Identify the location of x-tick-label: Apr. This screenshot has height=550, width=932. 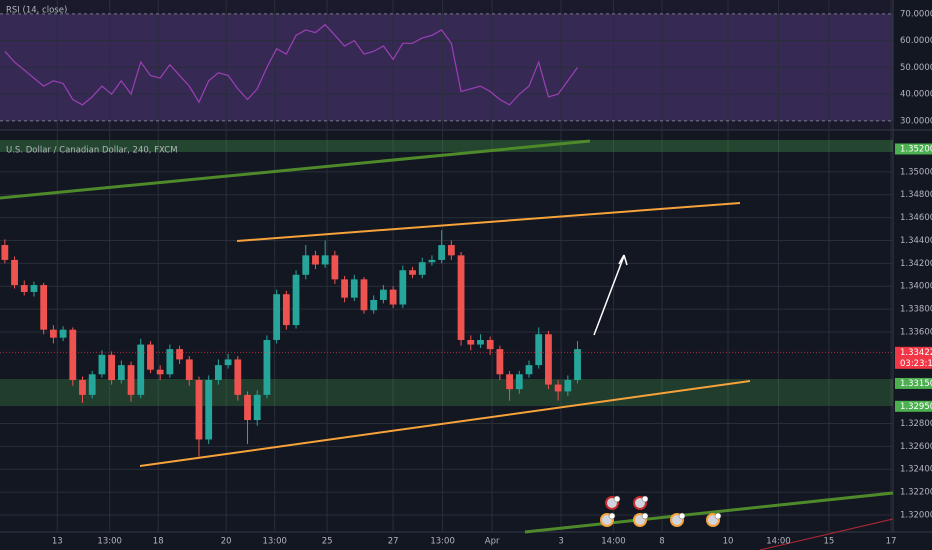
(492, 542).